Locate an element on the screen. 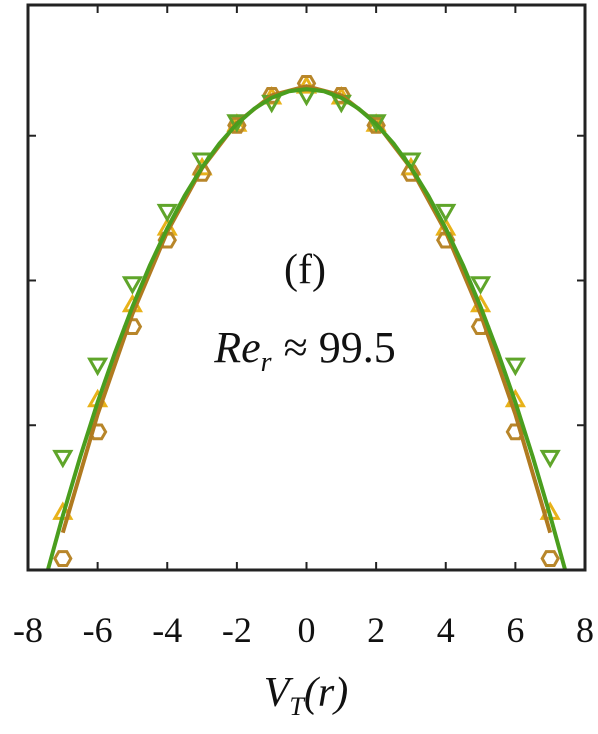 Image resolution: width=598 pixels, height=734 pixels. x-tick-label: 2 is located at coordinates (376, 630).